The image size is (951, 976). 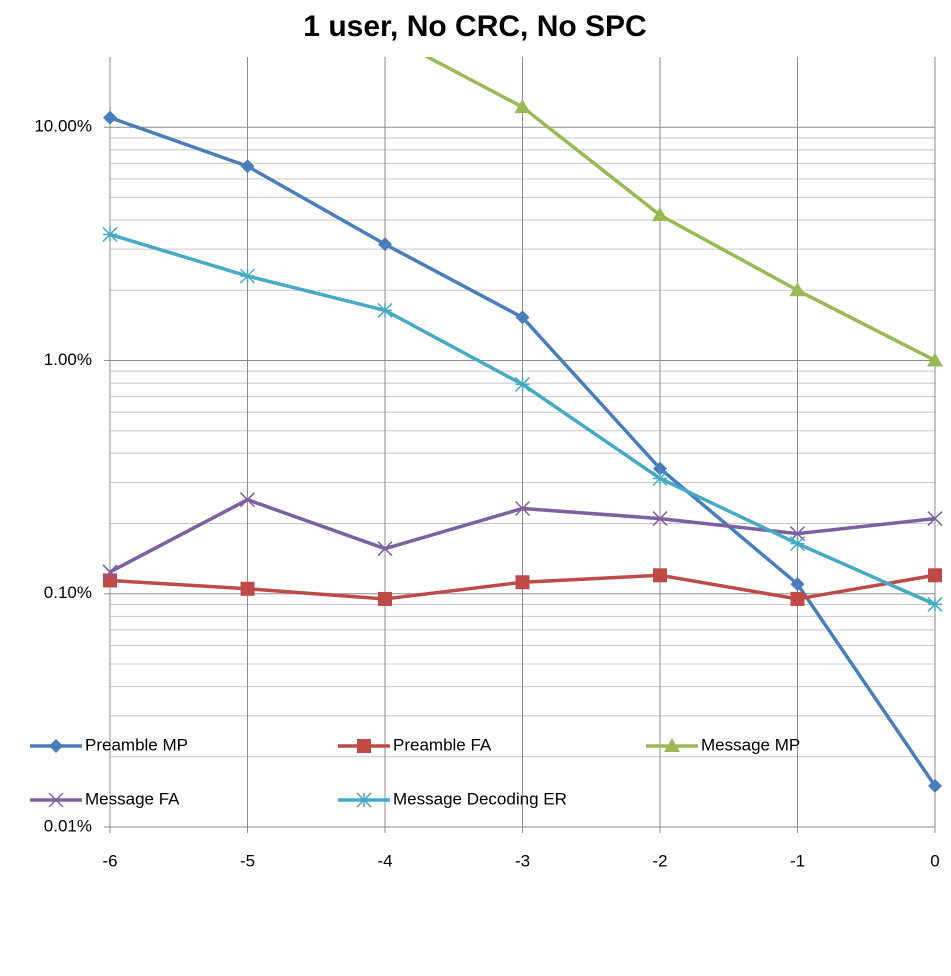 I want to click on x-tick-label: 0, so click(x=934, y=860).